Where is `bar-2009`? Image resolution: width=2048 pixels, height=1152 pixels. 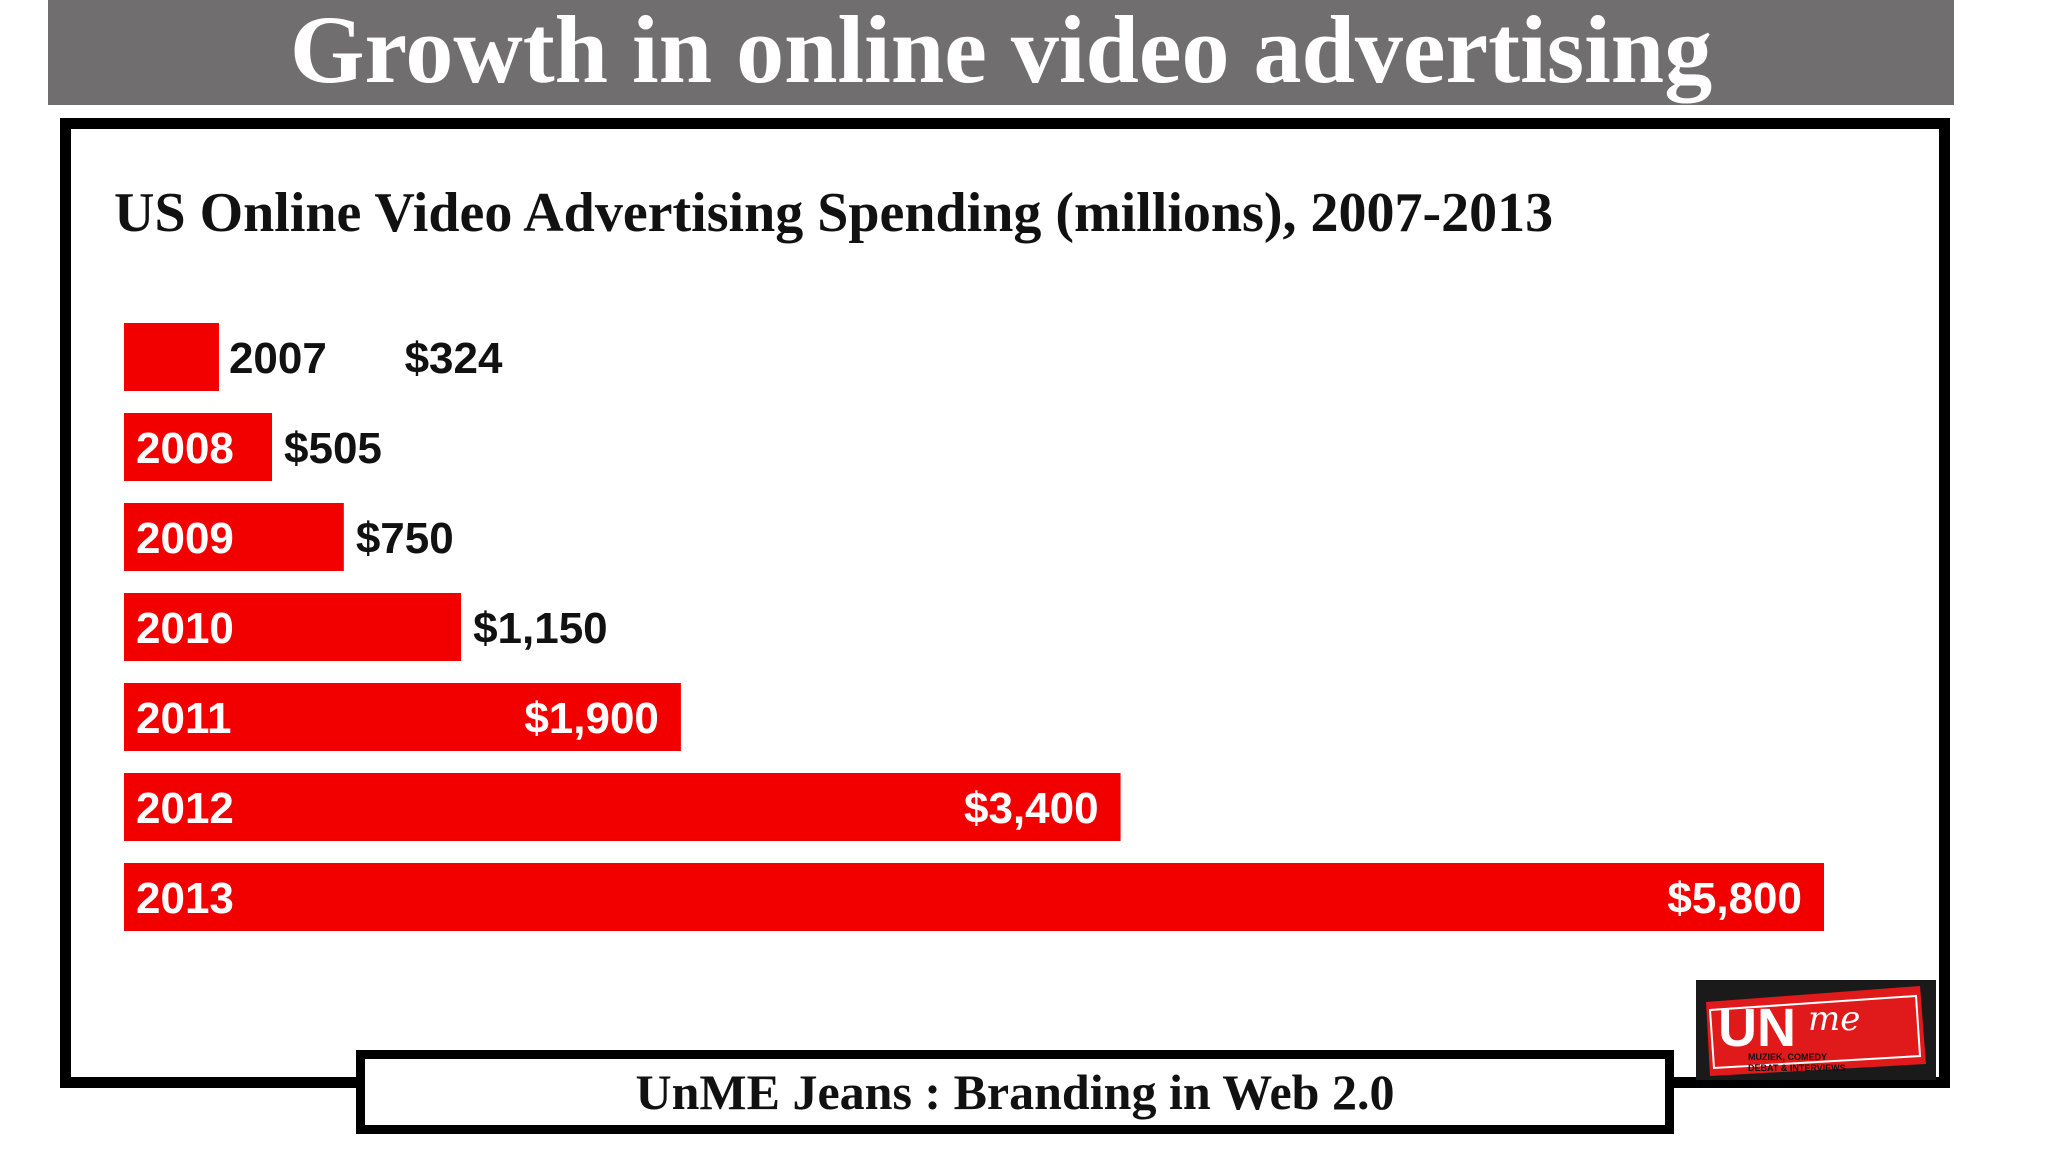
bar-2009 is located at coordinates (234, 537).